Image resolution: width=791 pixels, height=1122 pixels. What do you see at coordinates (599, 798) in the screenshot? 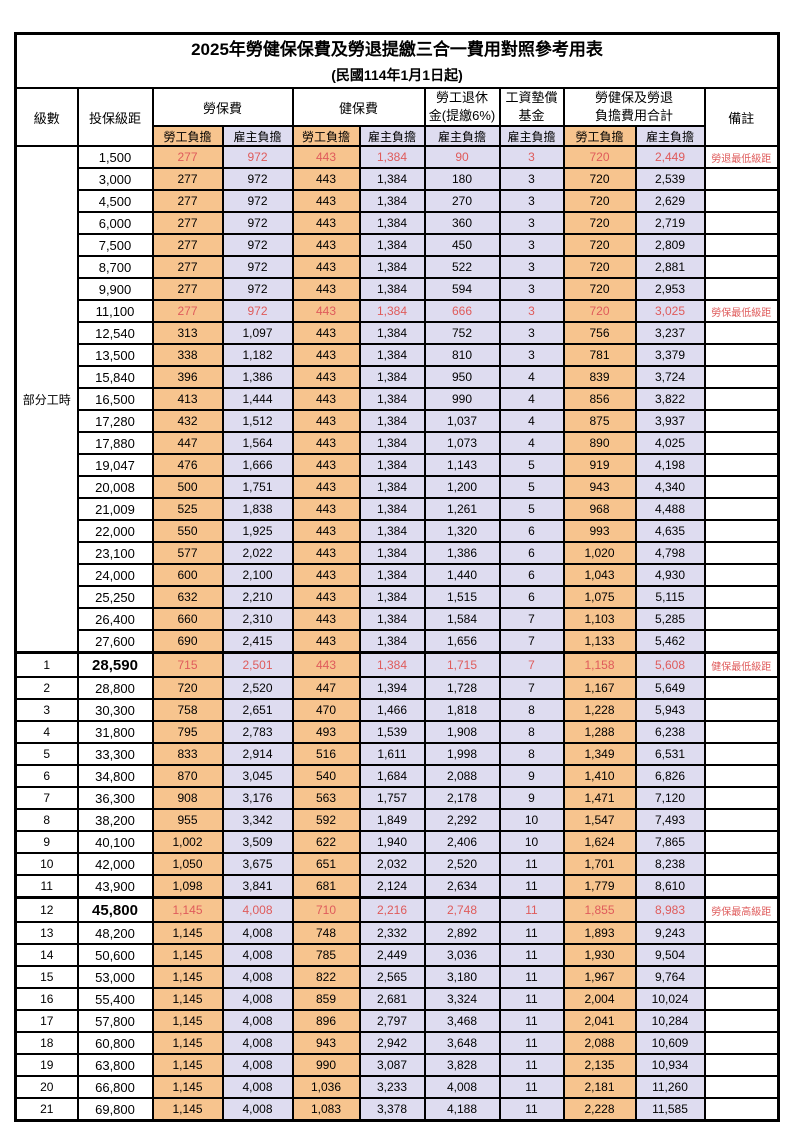
I see `total-employee-cell: 1,471` at bounding box center [599, 798].